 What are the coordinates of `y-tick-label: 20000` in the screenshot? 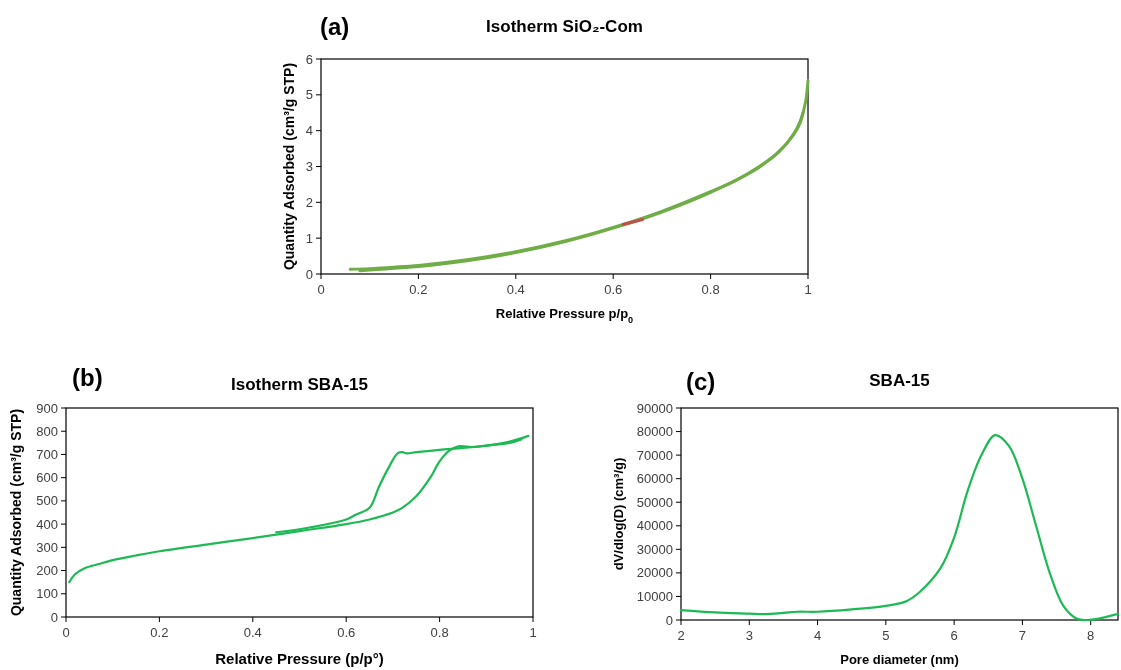 It's located at (654, 573).